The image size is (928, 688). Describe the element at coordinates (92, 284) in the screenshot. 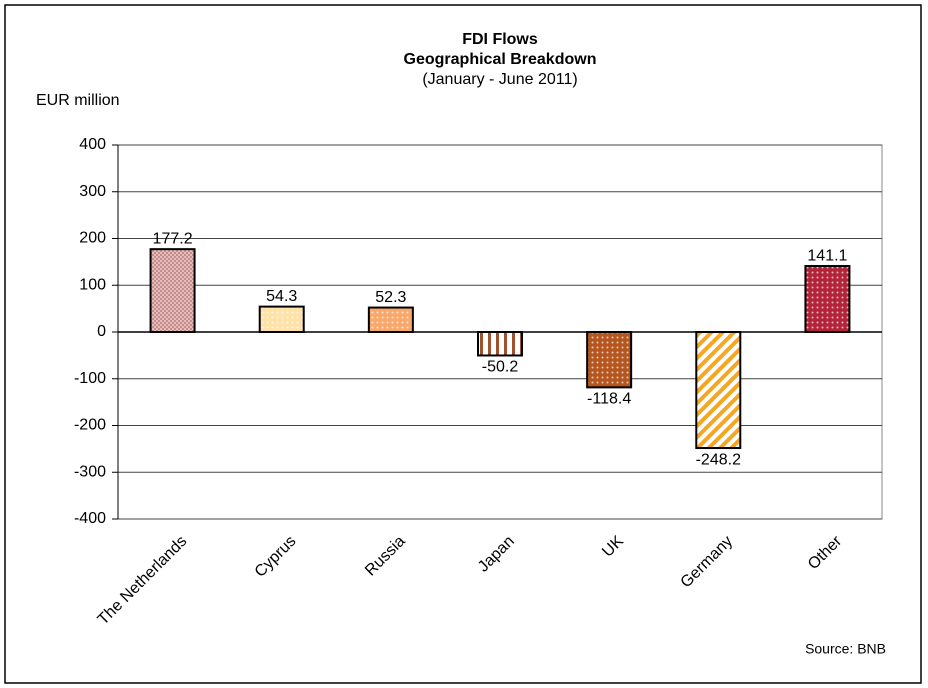

I see `y-tick-label: 100` at that location.